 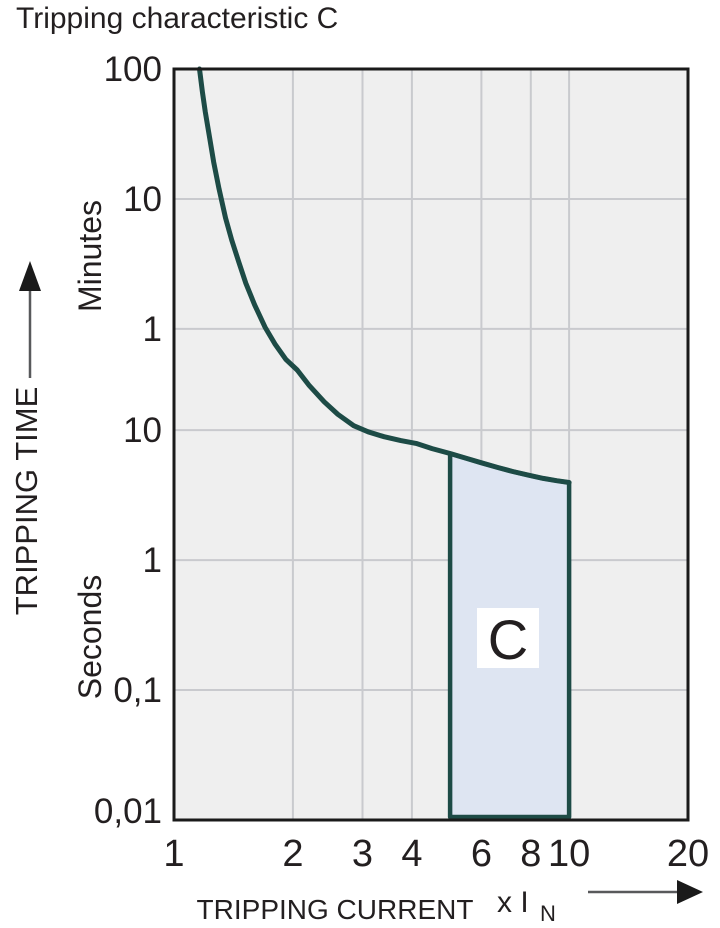 I want to click on x-axis-unit-subscript: N, so click(x=548, y=913).